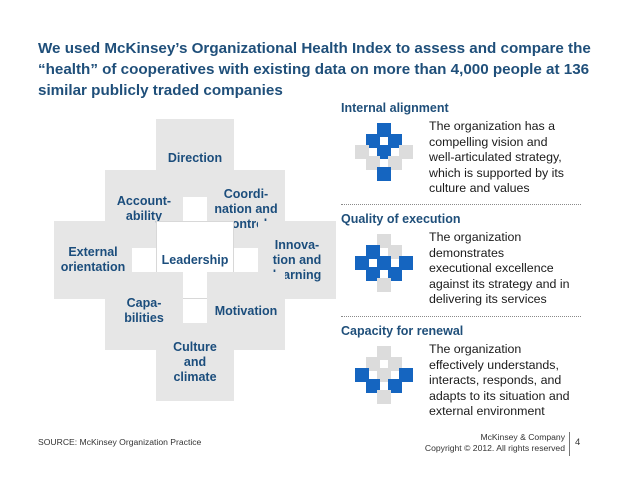 This screenshot has height=493, width=638. What do you see at coordinates (578, 442) in the screenshot?
I see `page-number: 4` at bounding box center [578, 442].